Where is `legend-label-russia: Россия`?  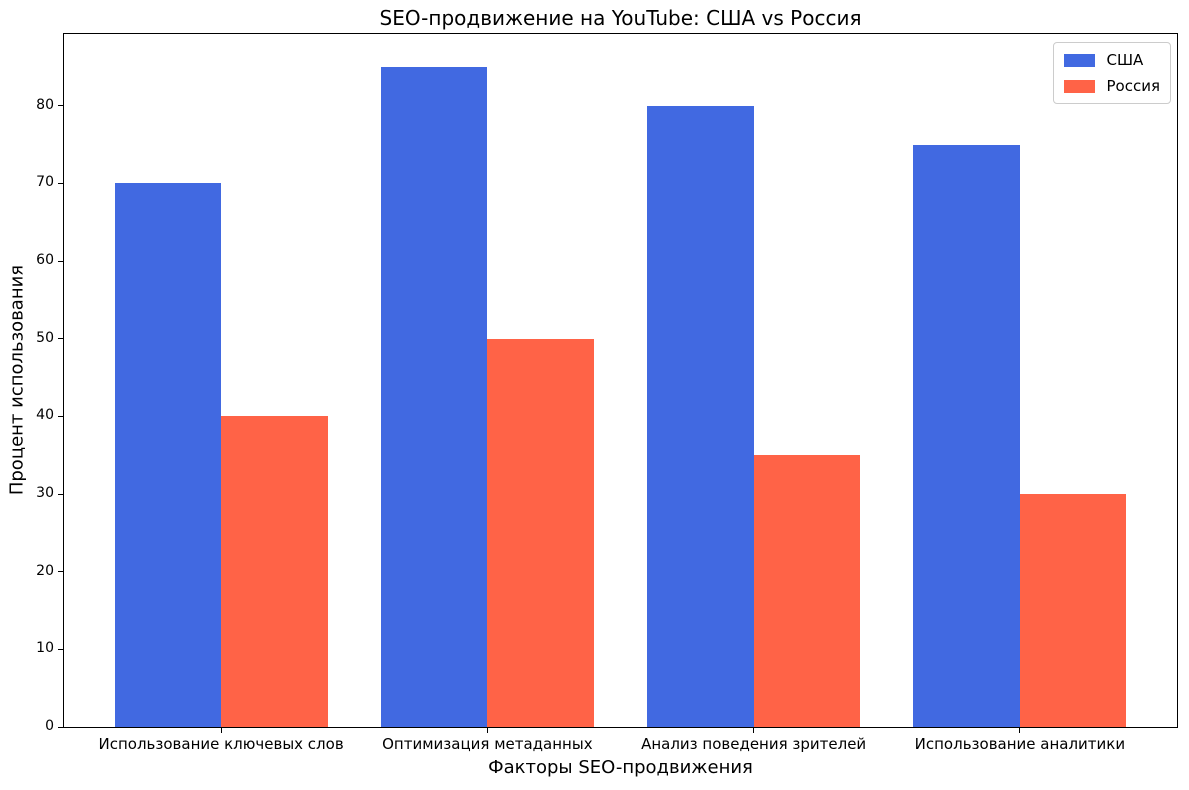
legend-label-russia: Россия is located at coordinates (1133, 86).